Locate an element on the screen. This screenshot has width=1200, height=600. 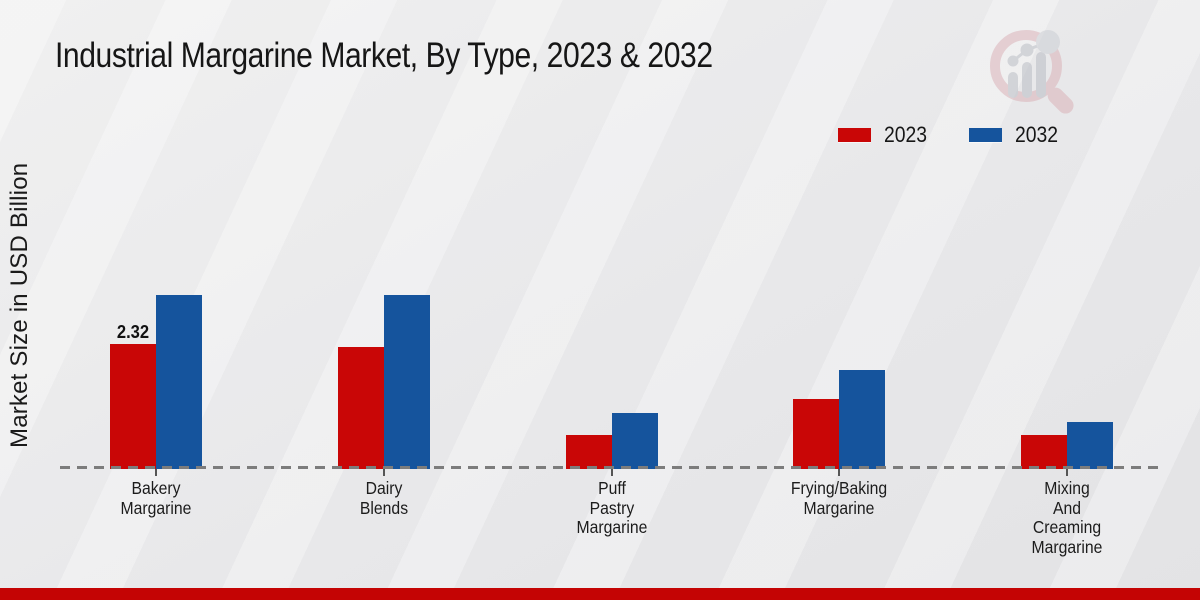
logo-bar-large is located at coordinates (1041, 75).